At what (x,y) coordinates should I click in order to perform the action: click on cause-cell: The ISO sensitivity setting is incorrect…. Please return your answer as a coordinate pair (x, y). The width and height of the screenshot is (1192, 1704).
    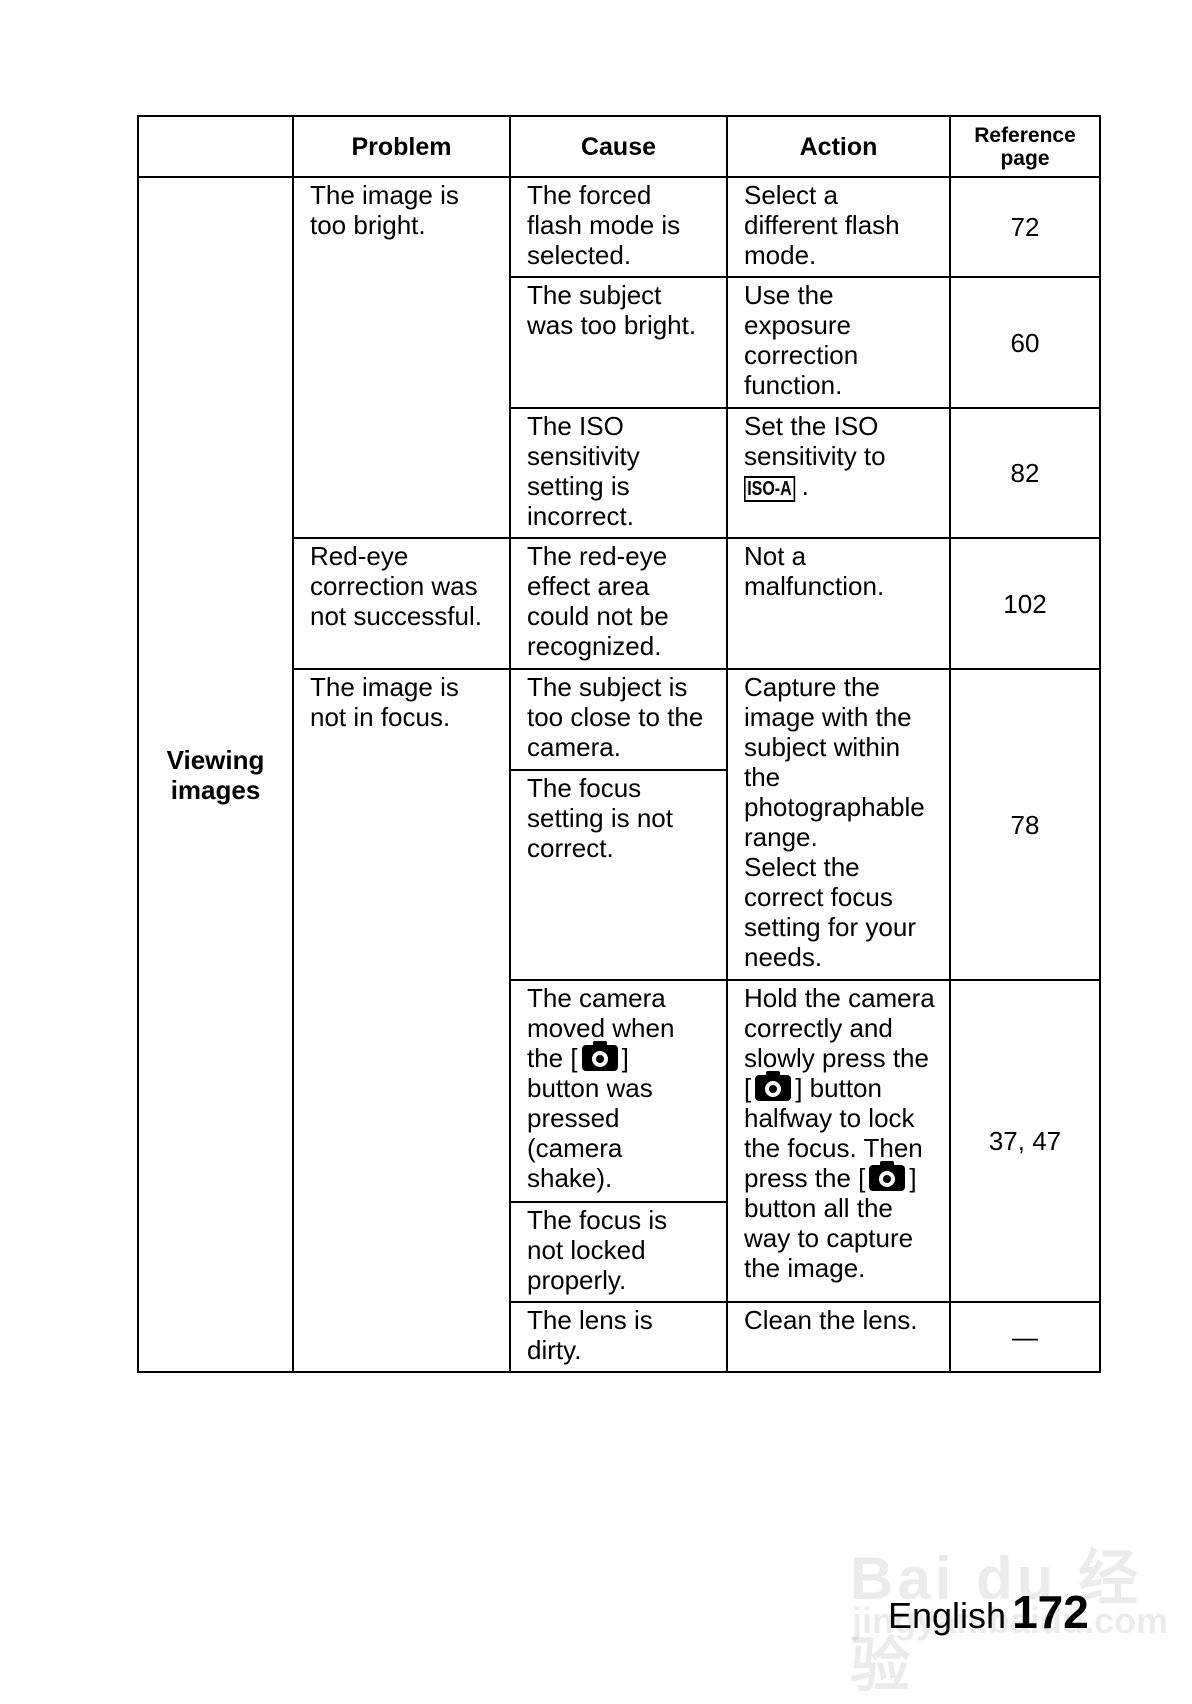
    Looking at the image, I should click on (618, 473).